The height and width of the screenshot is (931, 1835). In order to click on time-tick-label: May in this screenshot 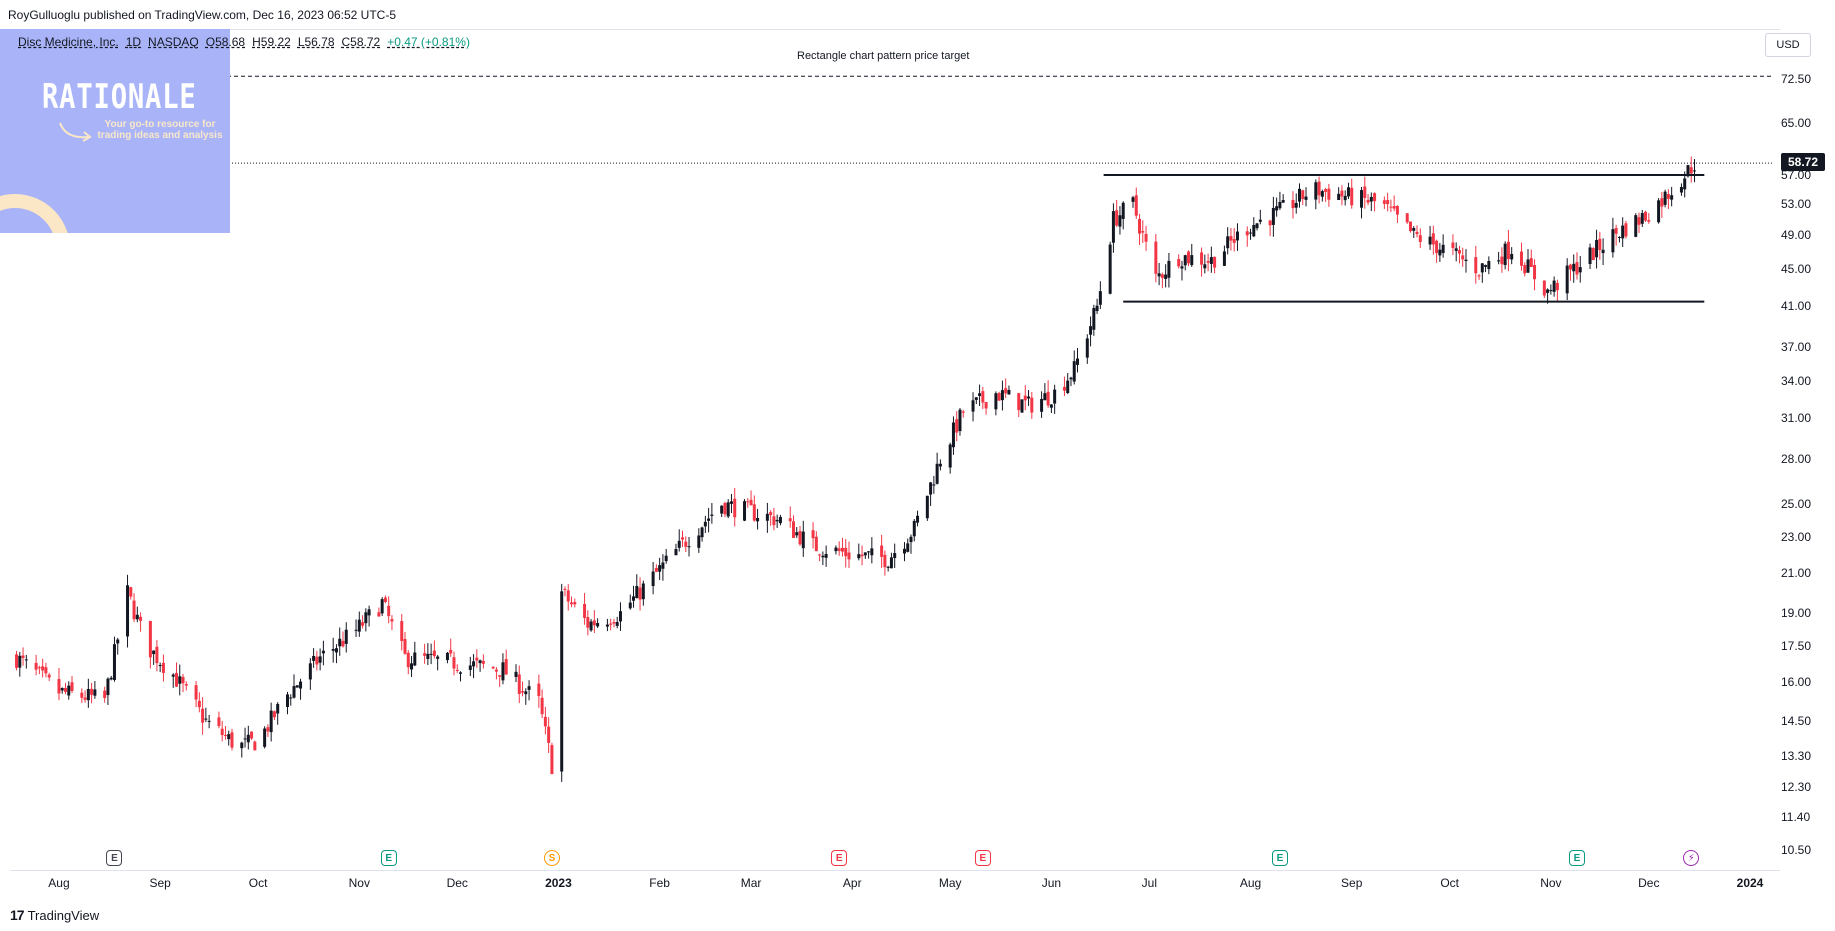, I will do `click(950, 883)`.